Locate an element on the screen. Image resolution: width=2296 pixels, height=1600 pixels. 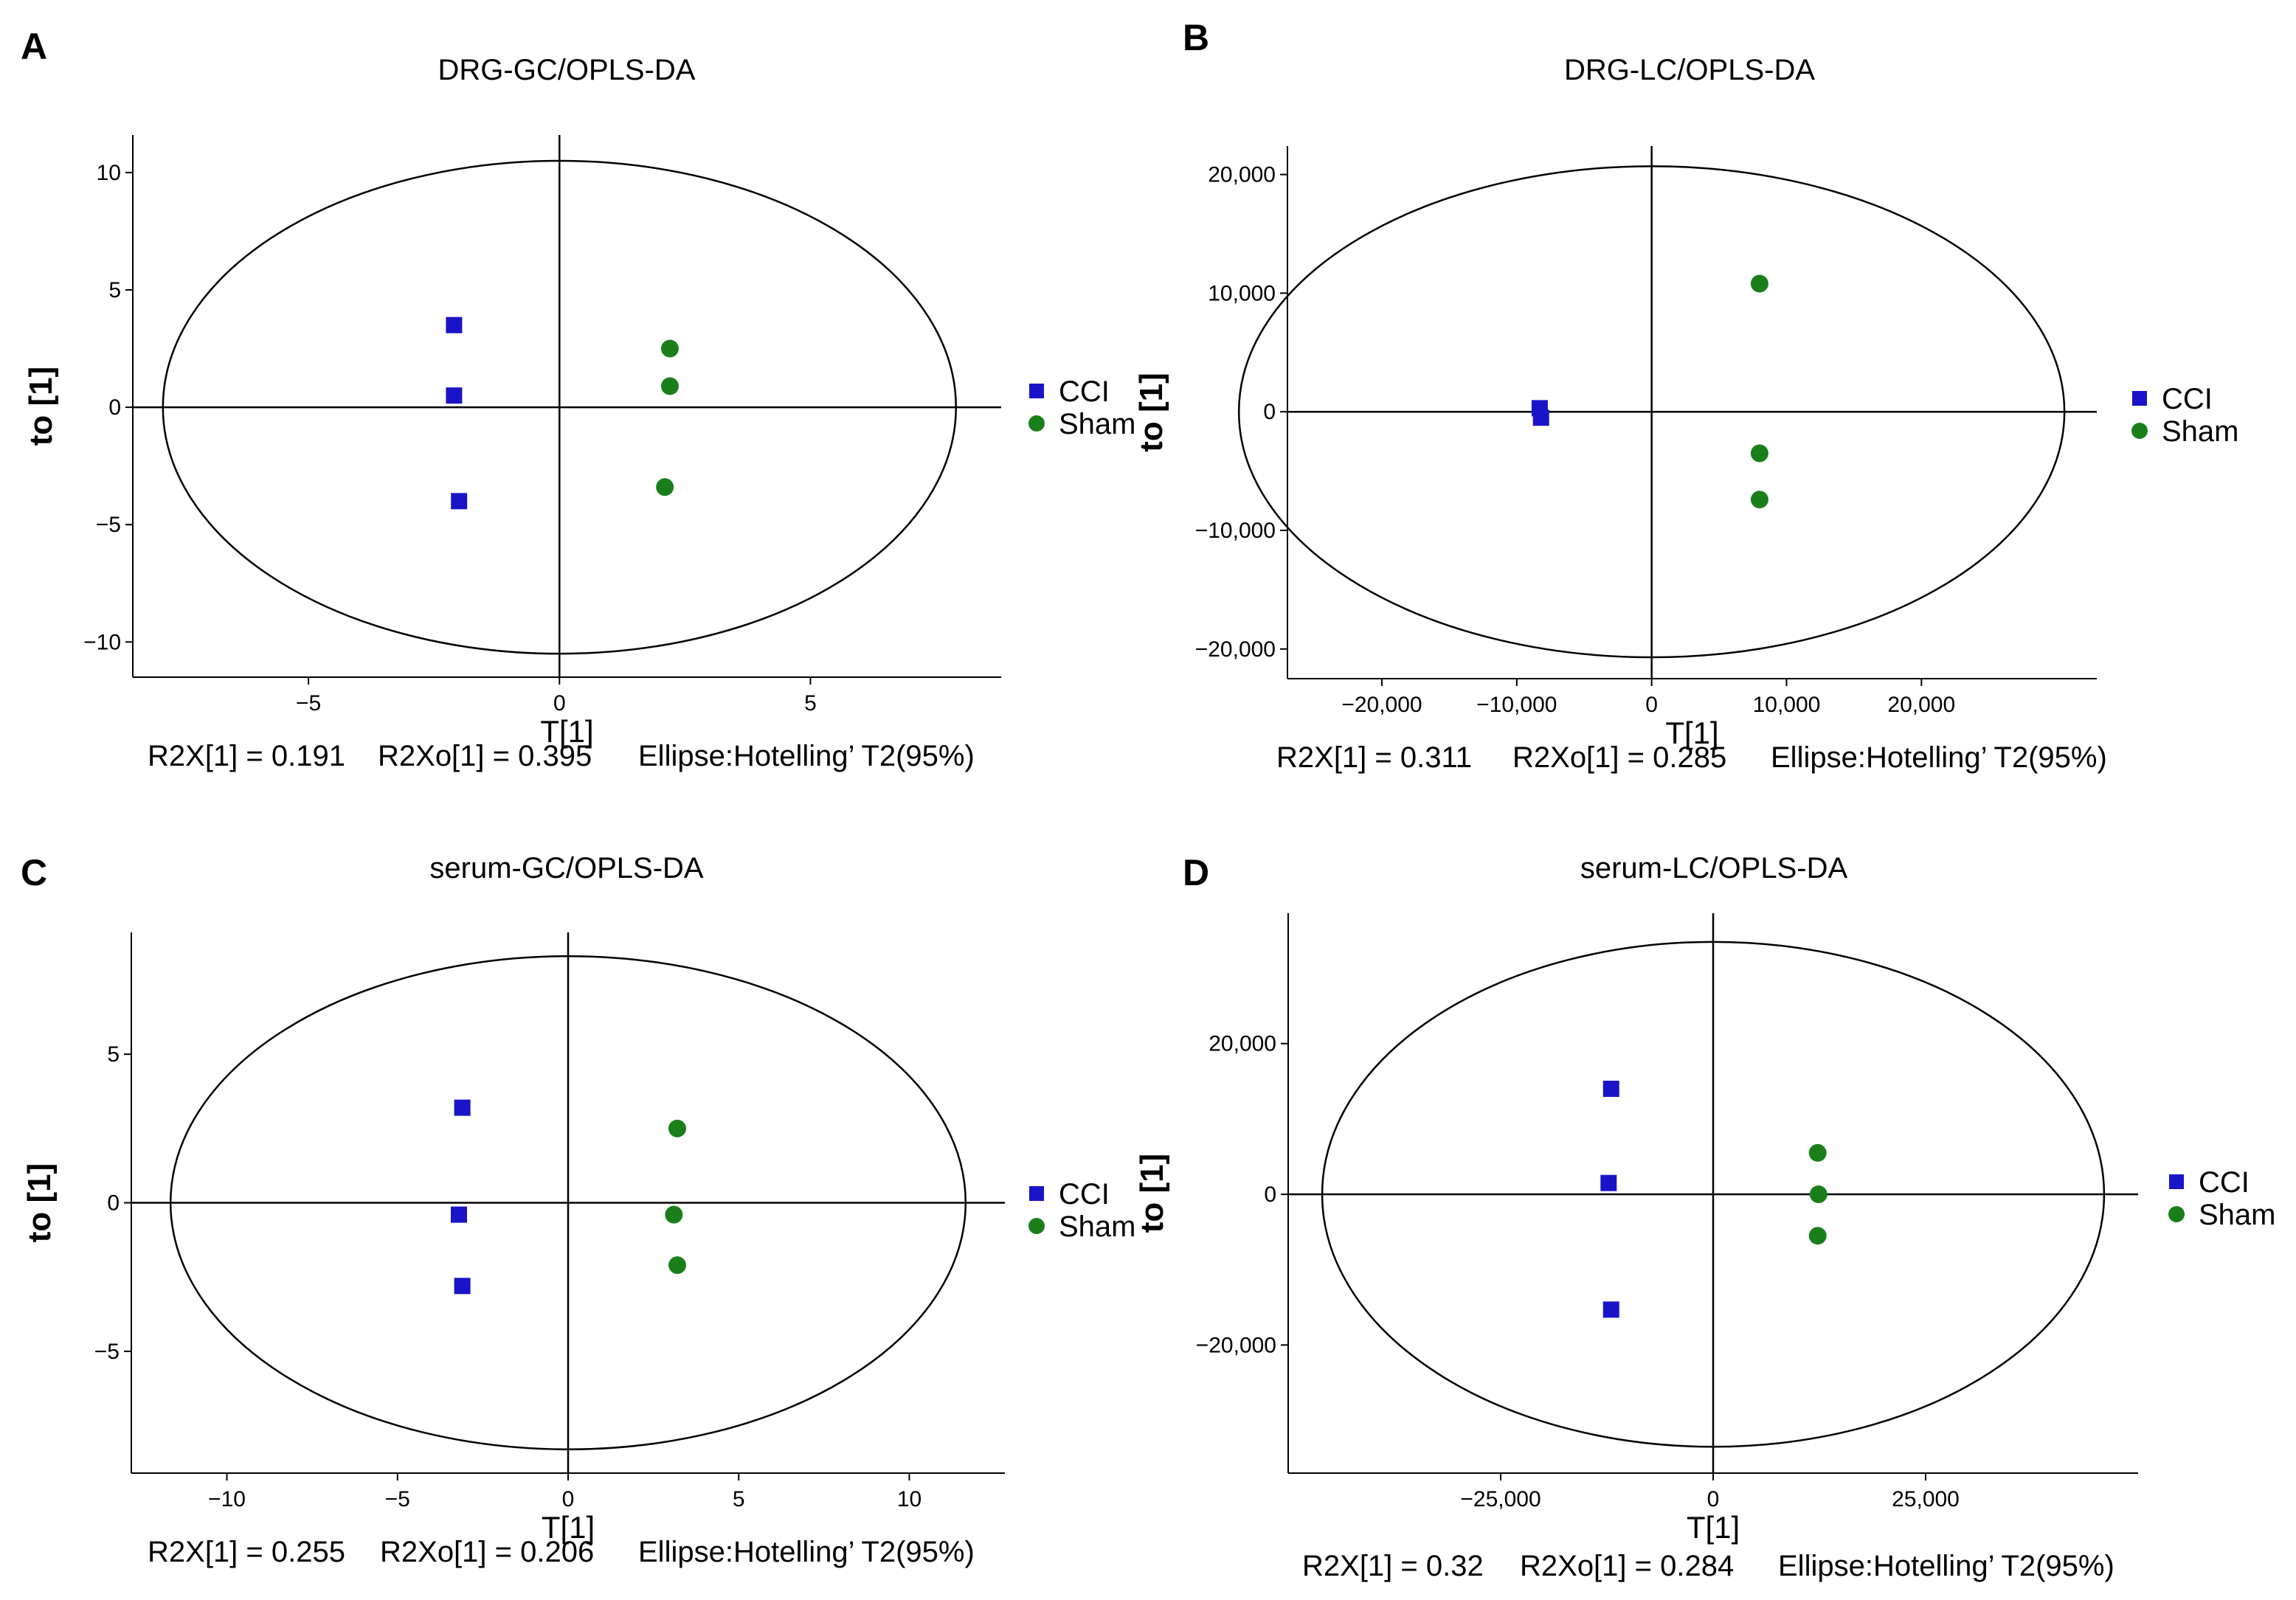
stat-r2xo: R2Xo[1] = 0.284 is located at coordinates (1627, 1566).